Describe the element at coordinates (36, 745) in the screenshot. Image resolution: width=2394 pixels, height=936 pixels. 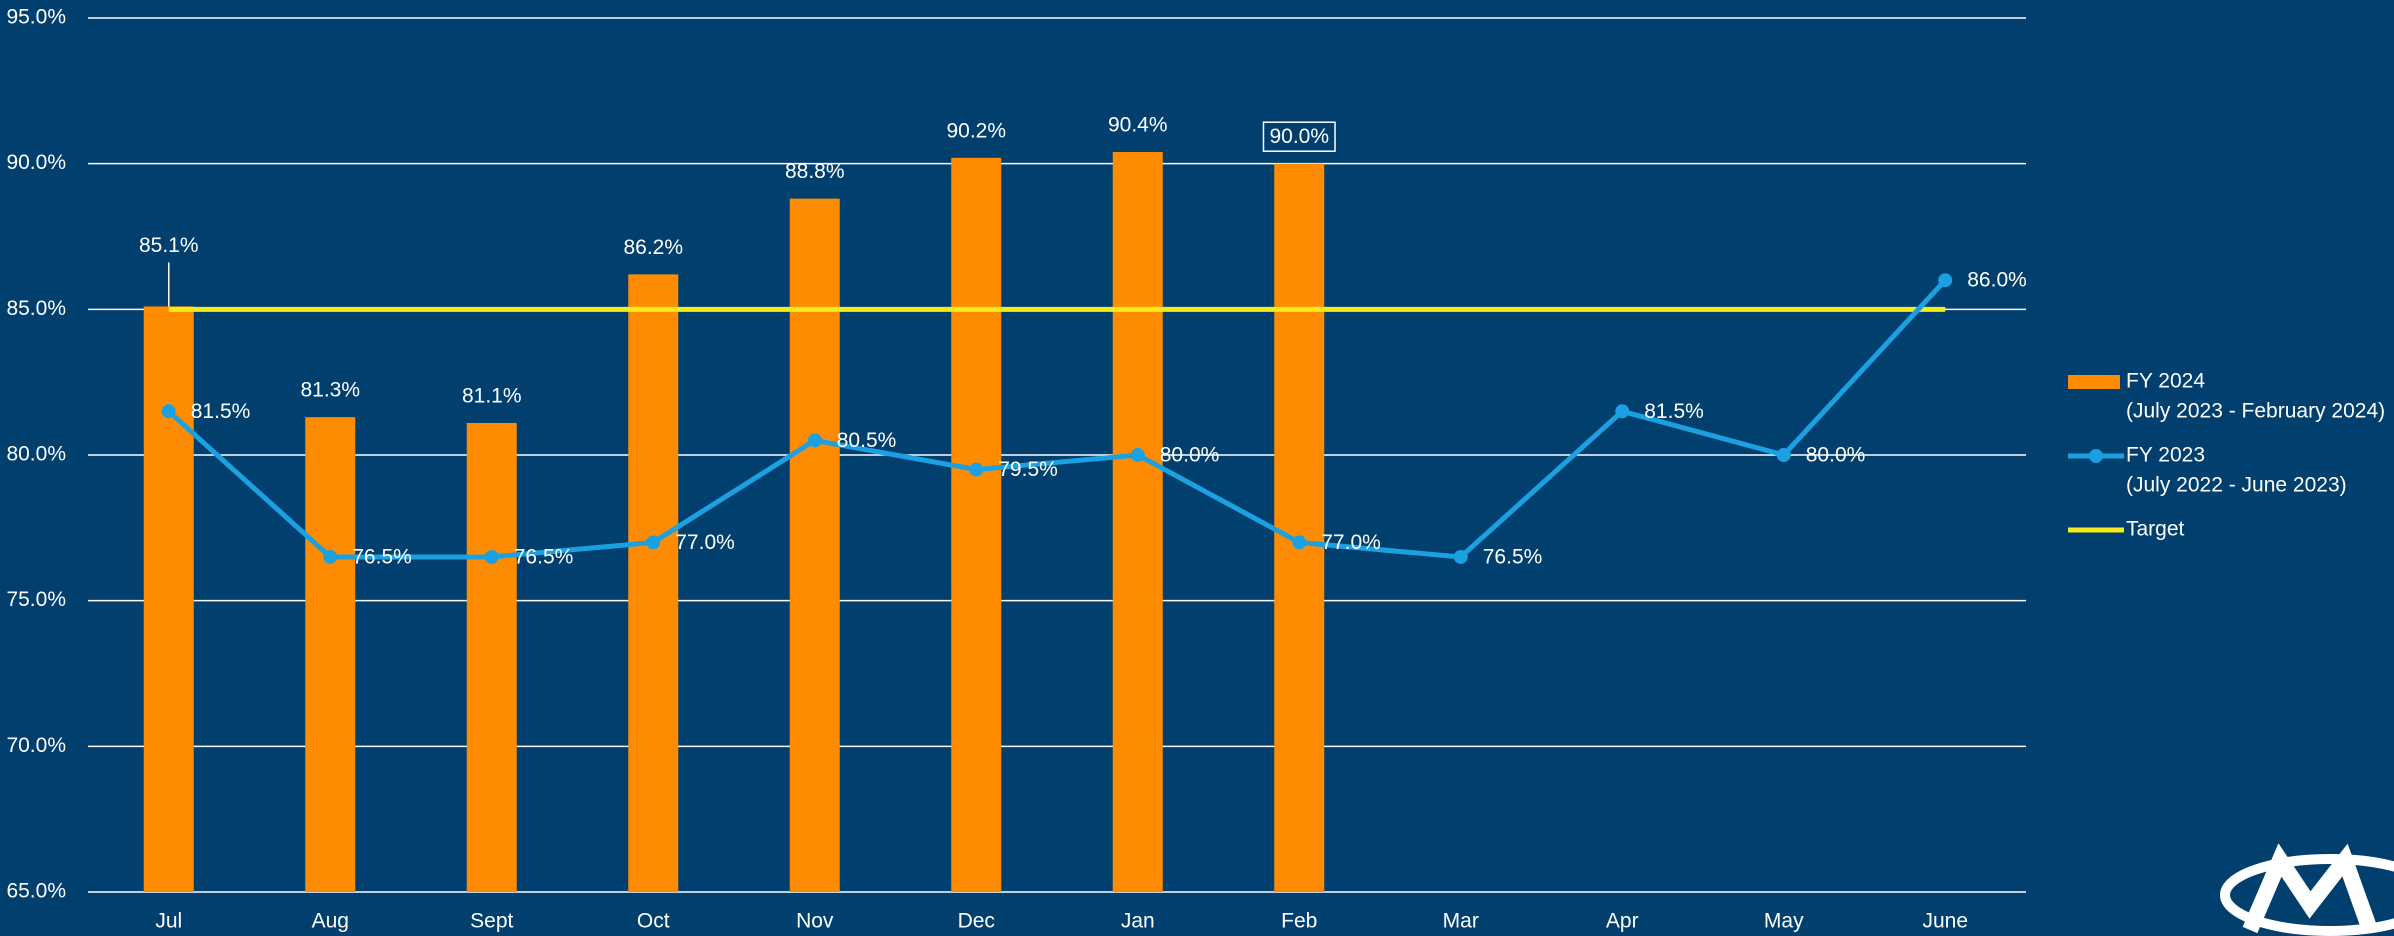
I see `y-tick-label: 70.0%` at that location.